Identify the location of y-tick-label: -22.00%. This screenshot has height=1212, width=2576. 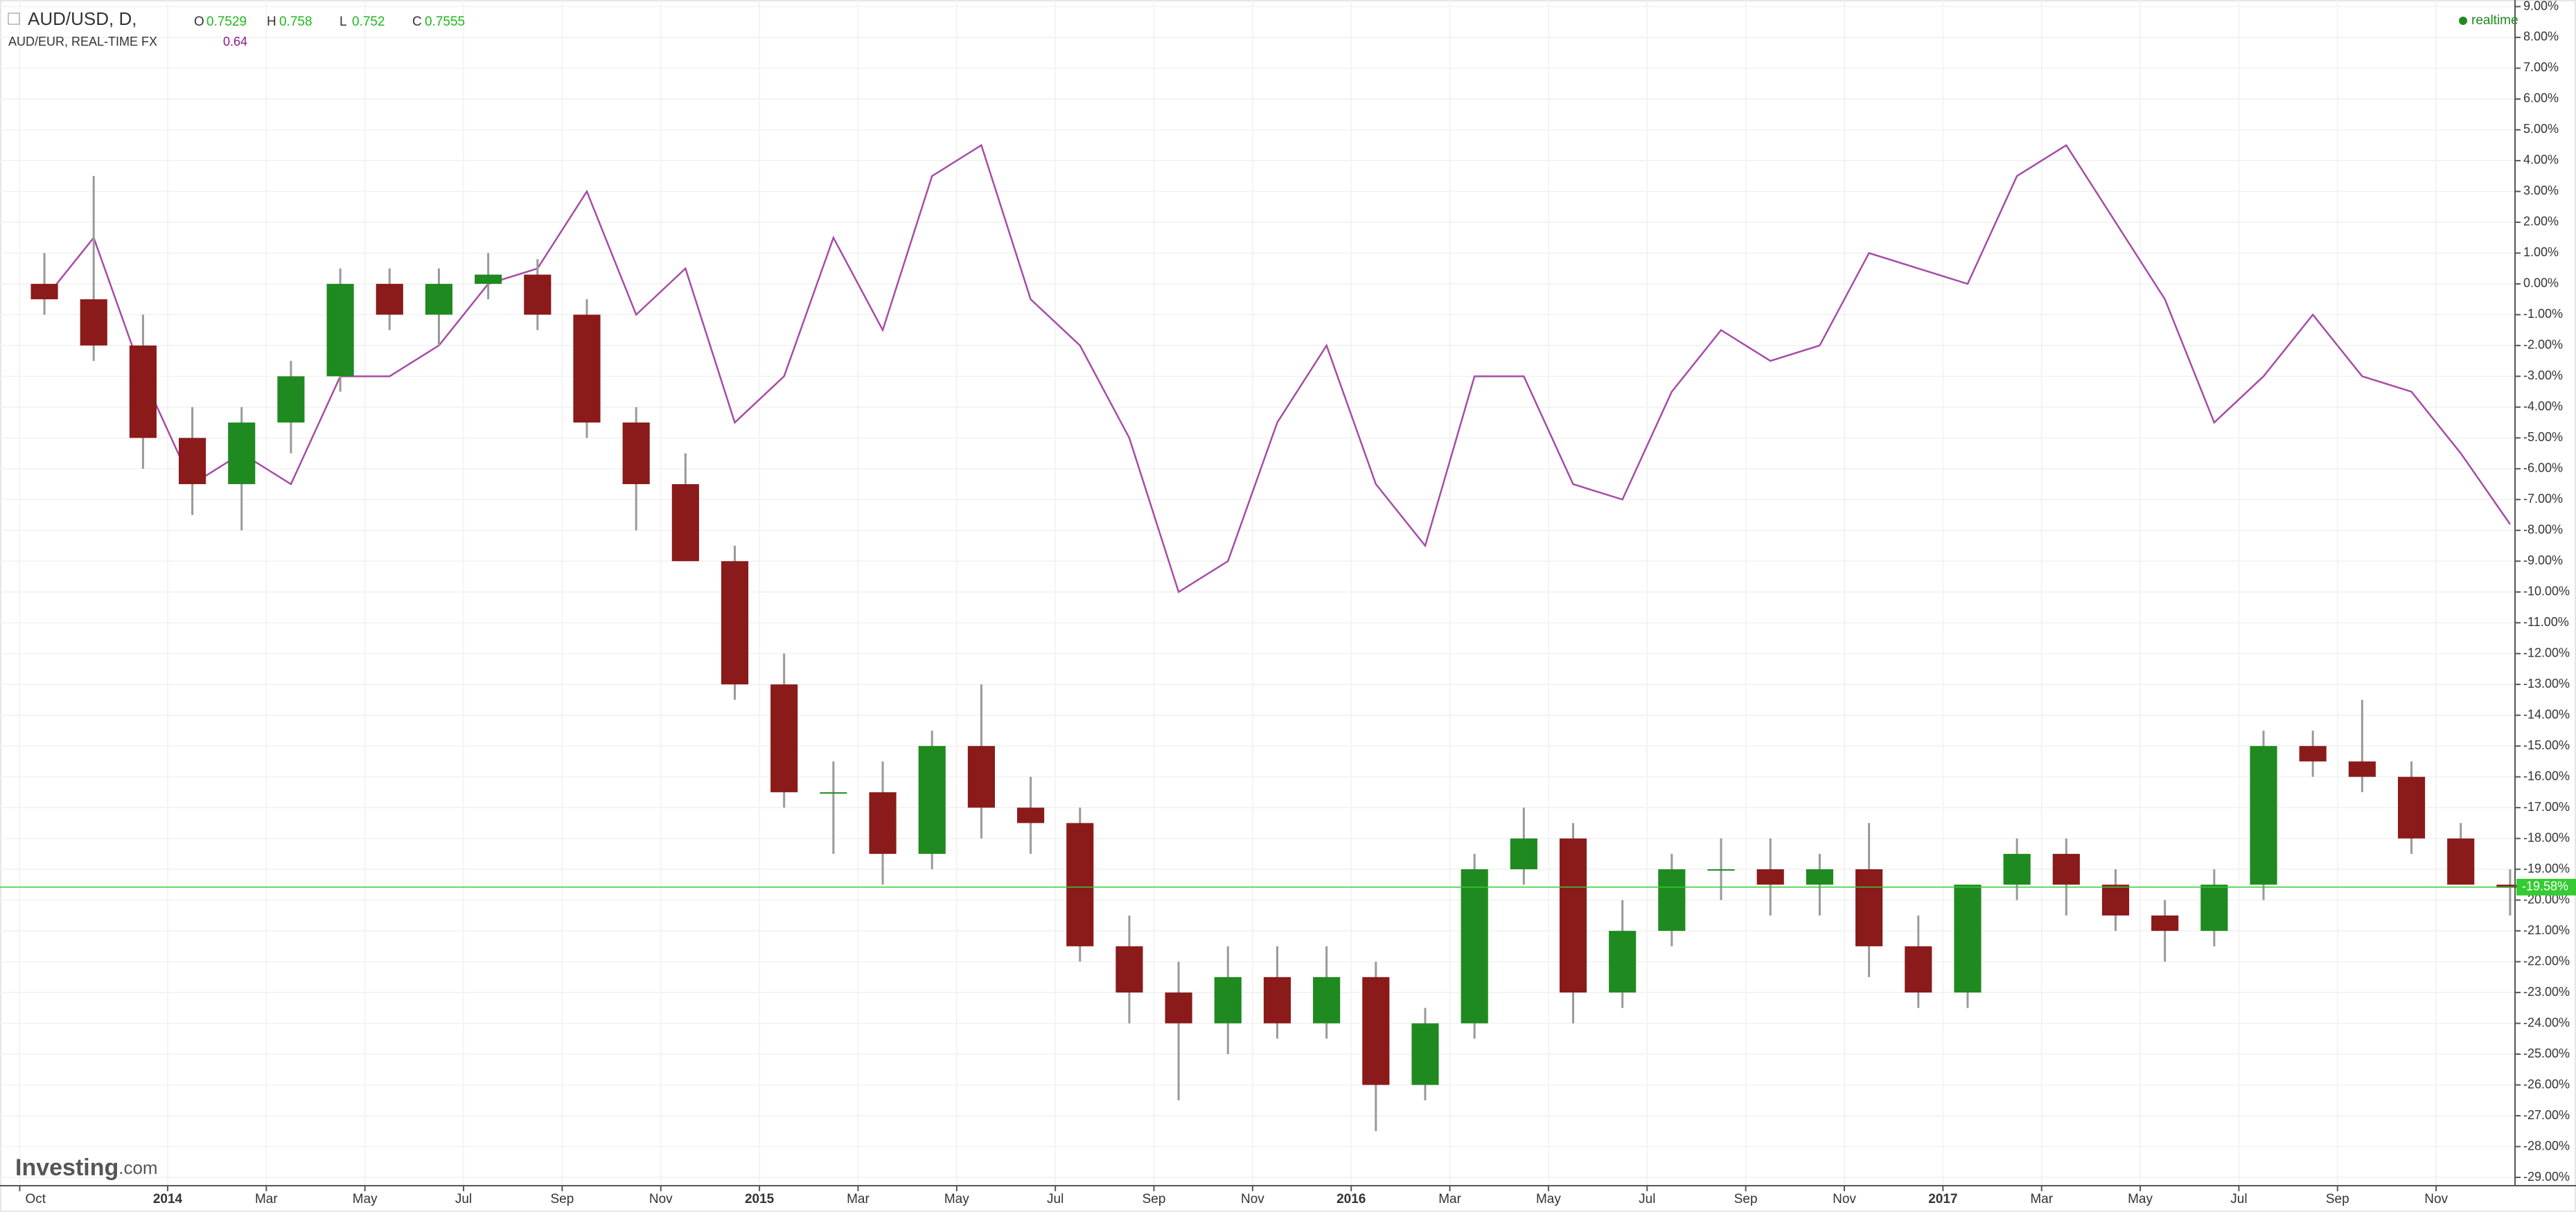
(2546, 961).